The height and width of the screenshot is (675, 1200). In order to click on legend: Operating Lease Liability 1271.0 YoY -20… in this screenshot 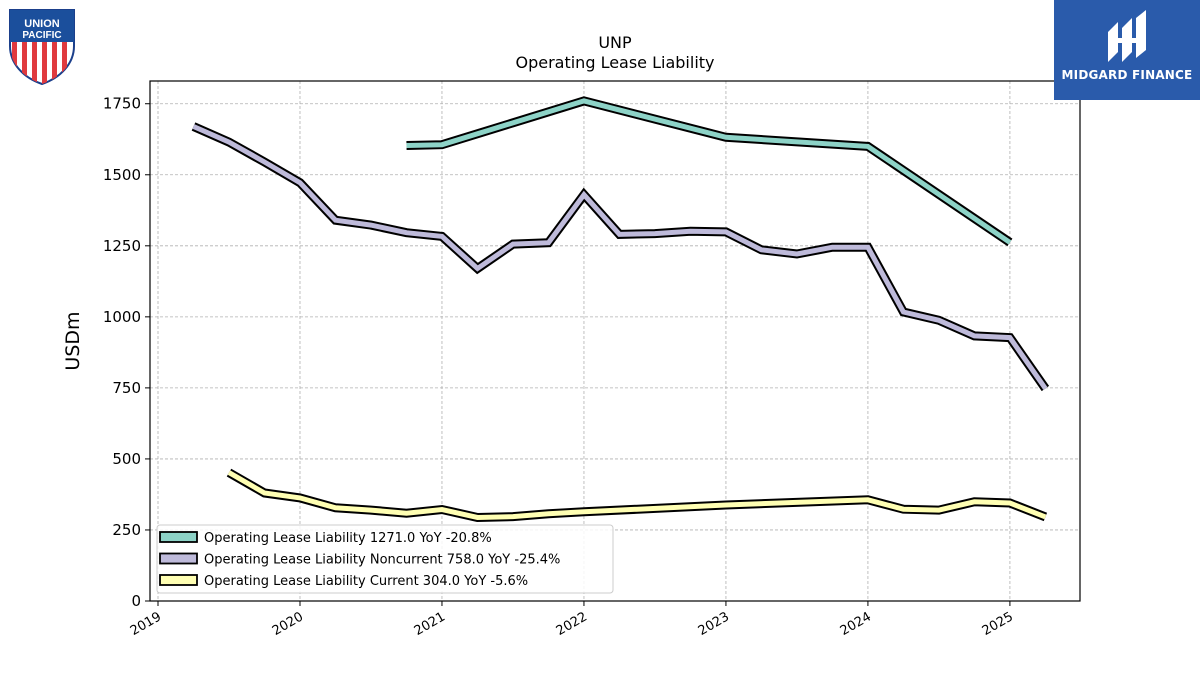, I will do `click(385, 559)`.